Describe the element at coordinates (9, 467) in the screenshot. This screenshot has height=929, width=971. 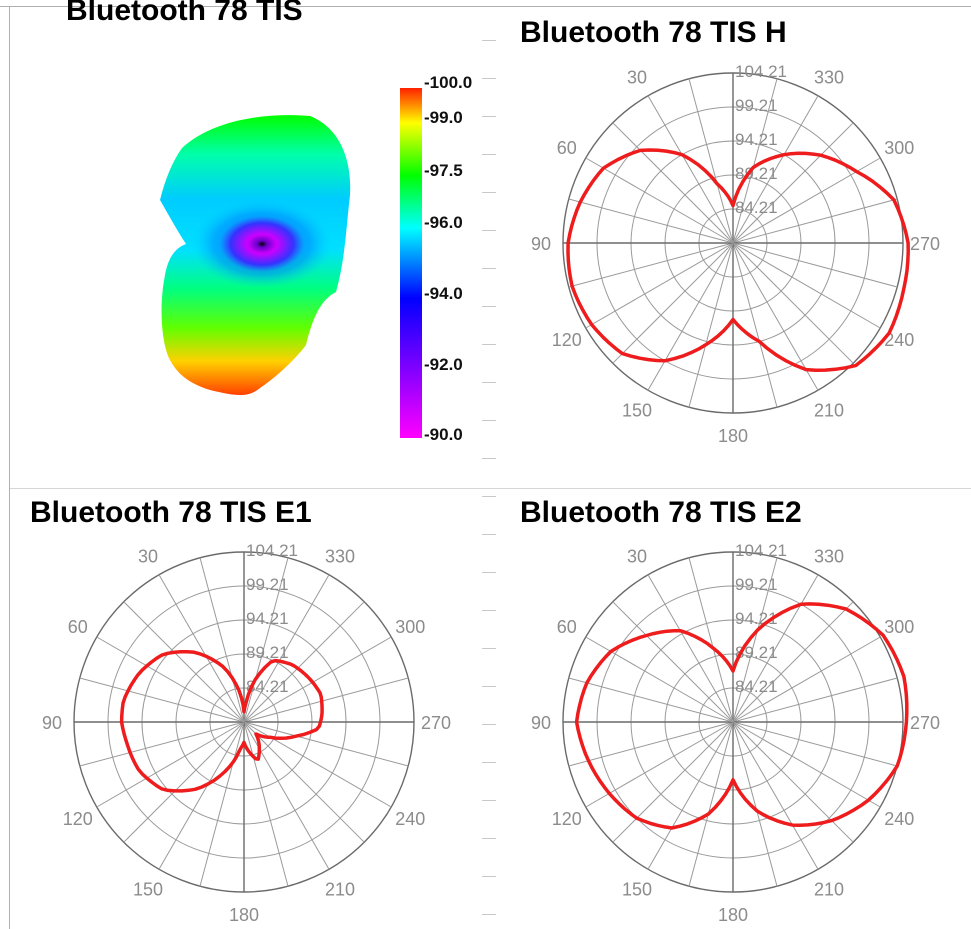
I see `frame-left-border` at that location.